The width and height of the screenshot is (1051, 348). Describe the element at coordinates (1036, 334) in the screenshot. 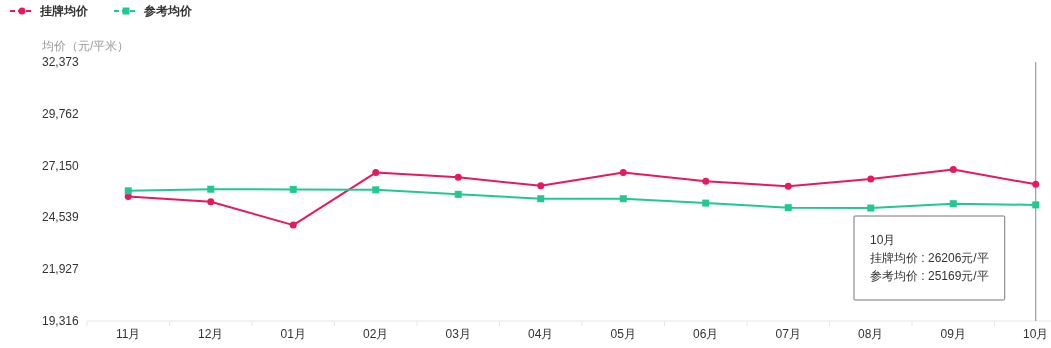

I see `x-tick-label: 10月` at that location.